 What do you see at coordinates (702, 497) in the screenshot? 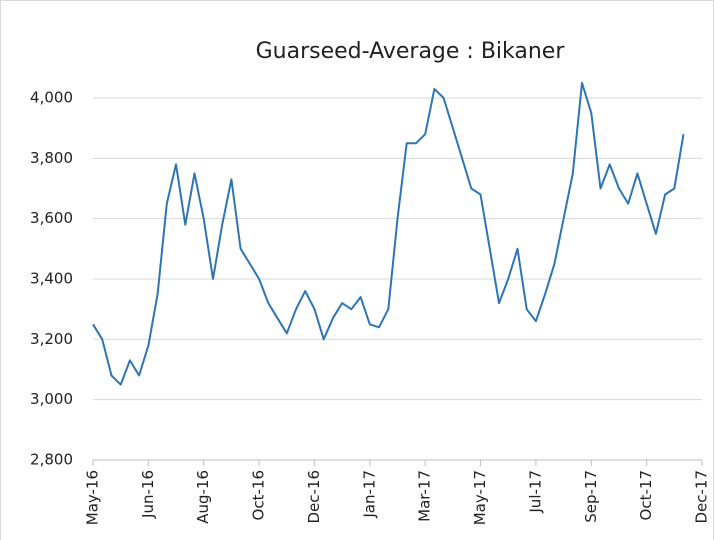
I see `x-tick-label: Dec-17` at bounding box center [702, 497].